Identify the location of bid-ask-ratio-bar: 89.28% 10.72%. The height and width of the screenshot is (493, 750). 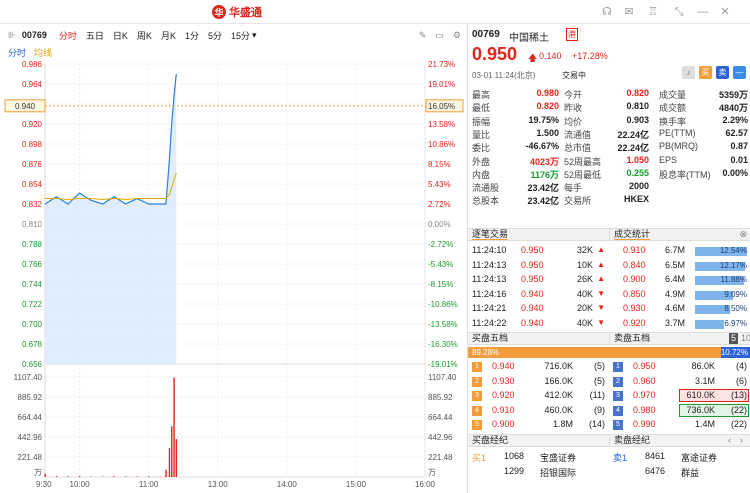
(609, 352).